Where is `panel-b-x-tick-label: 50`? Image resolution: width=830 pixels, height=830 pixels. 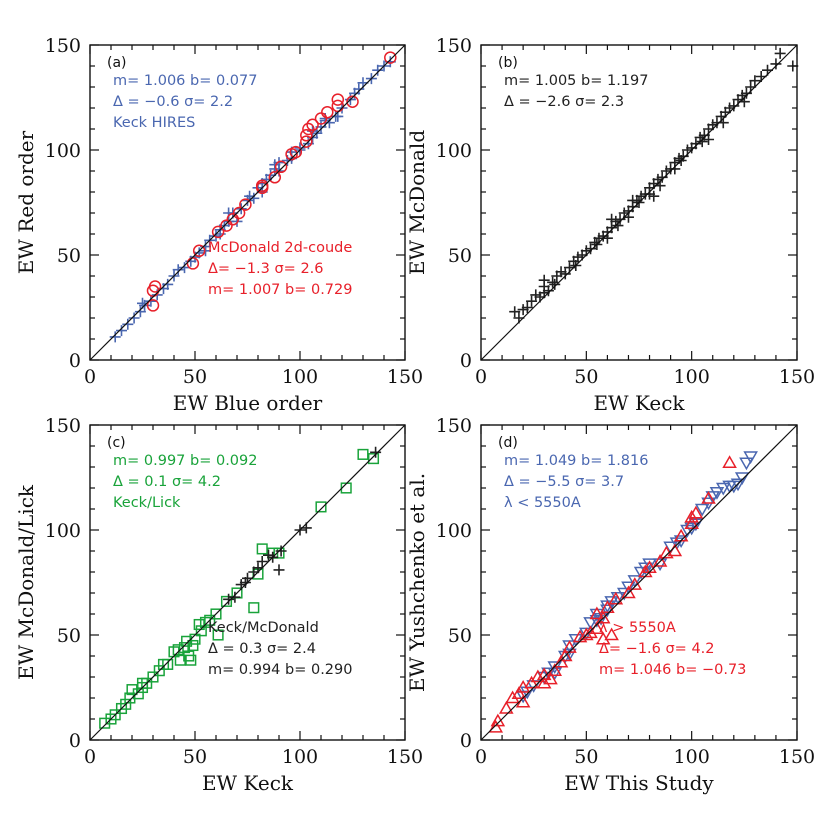 panel-b-x-tick-label: 50 is located at coordinates (586, 377).